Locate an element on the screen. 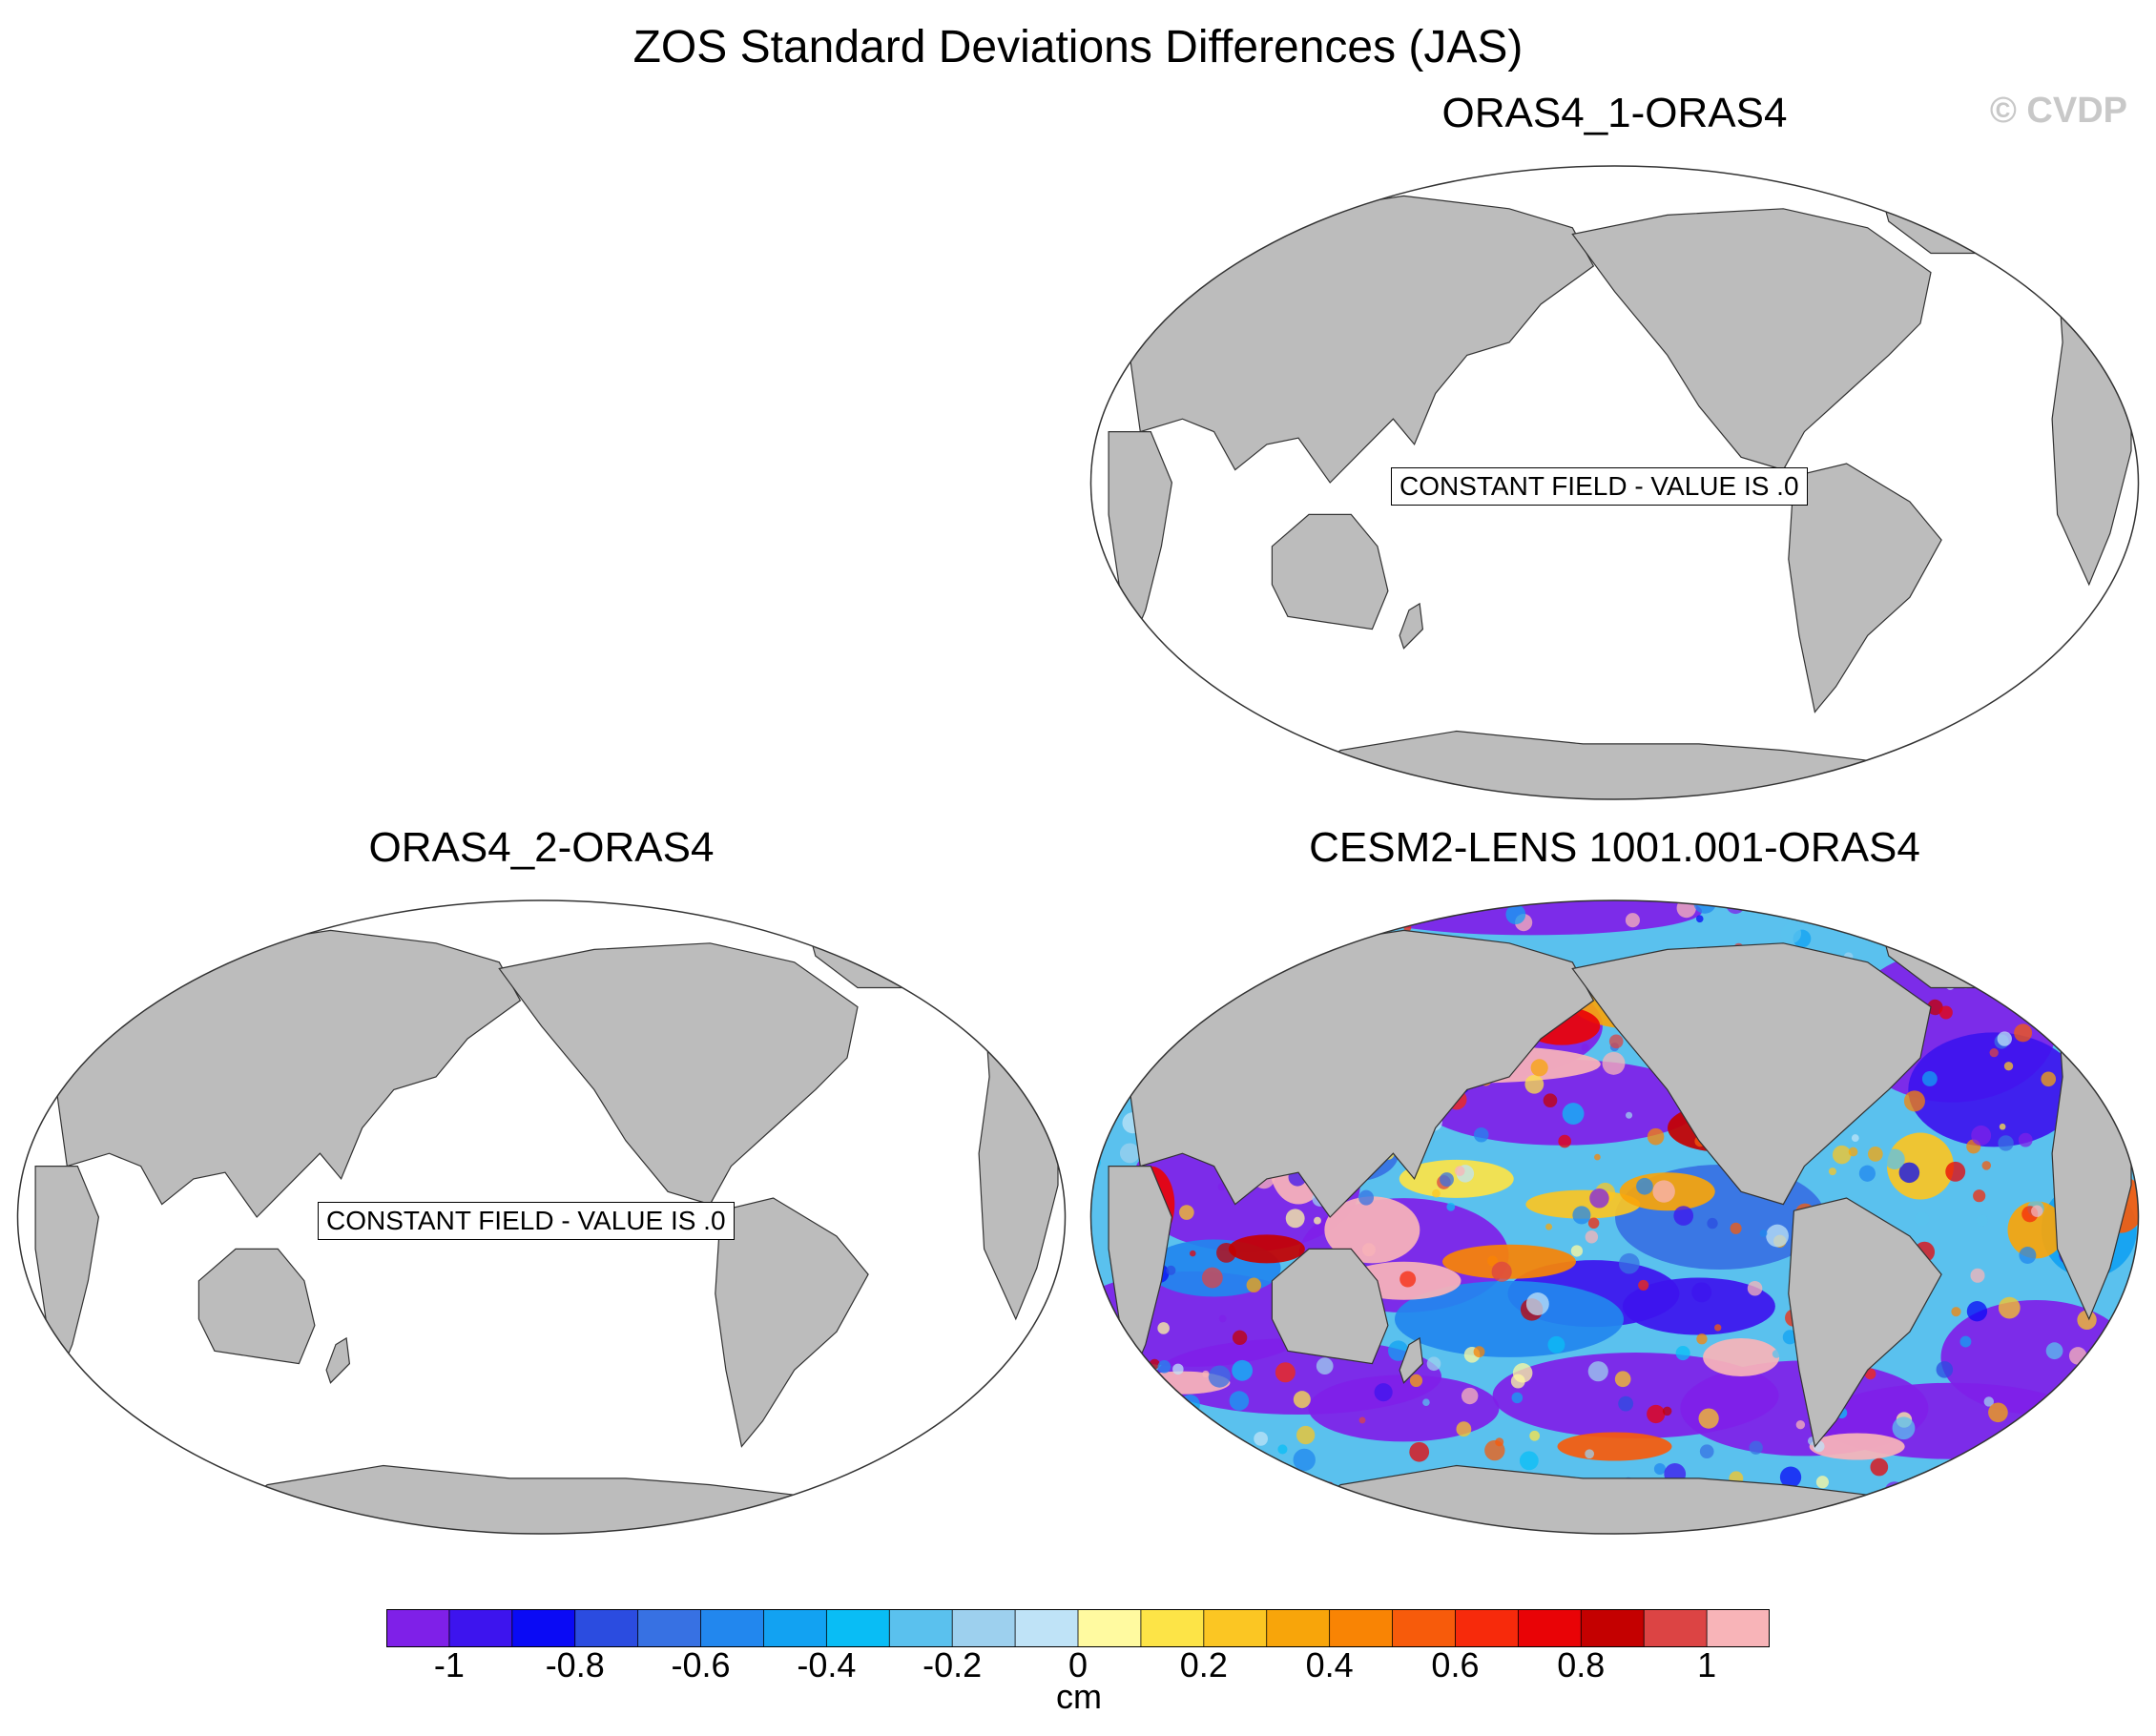 The height and width of the screenshot is (1736, 2156). land-australia is located at coordinates (1330, 571).